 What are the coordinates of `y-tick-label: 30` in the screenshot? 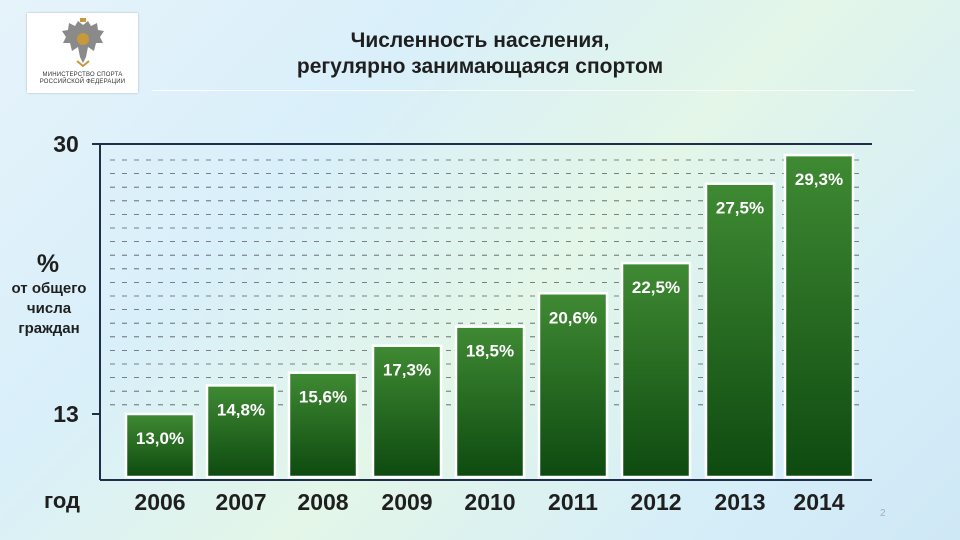 It's located at (66, 144).